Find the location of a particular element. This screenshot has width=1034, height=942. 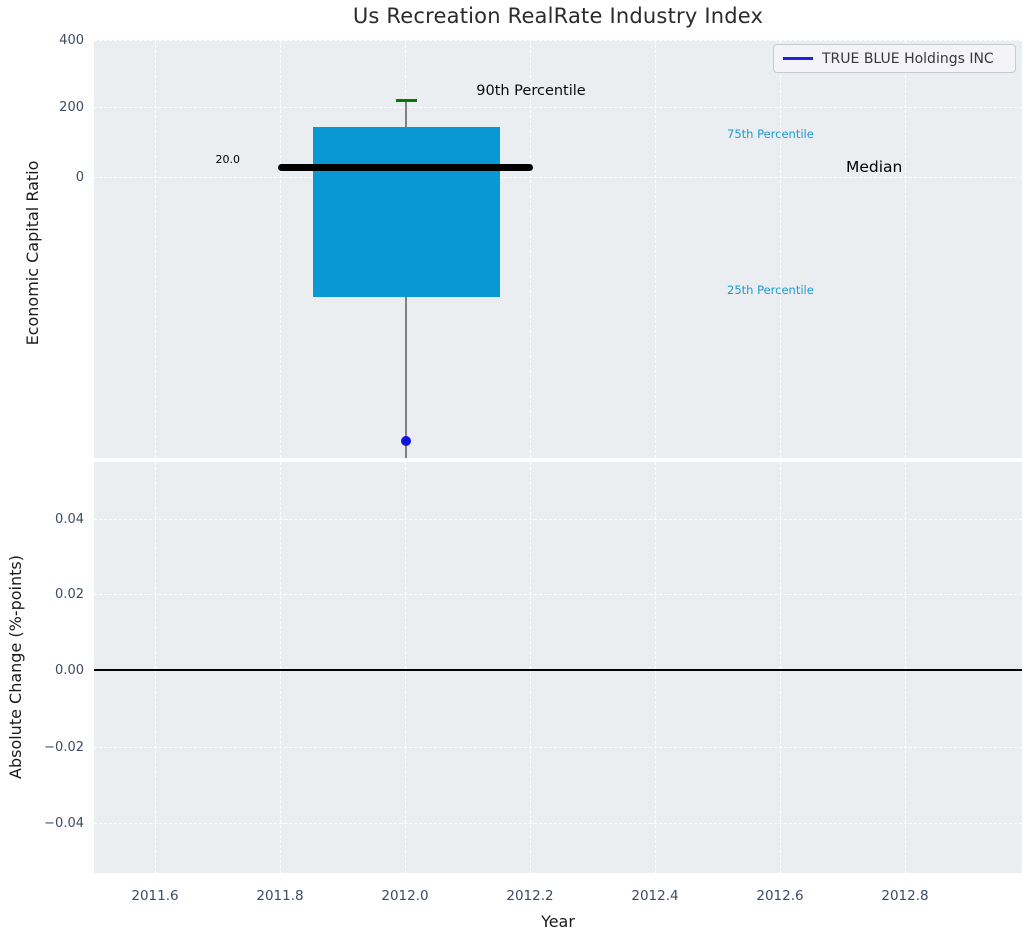

x-axis-label: Year is located at coordinates (558, 921).